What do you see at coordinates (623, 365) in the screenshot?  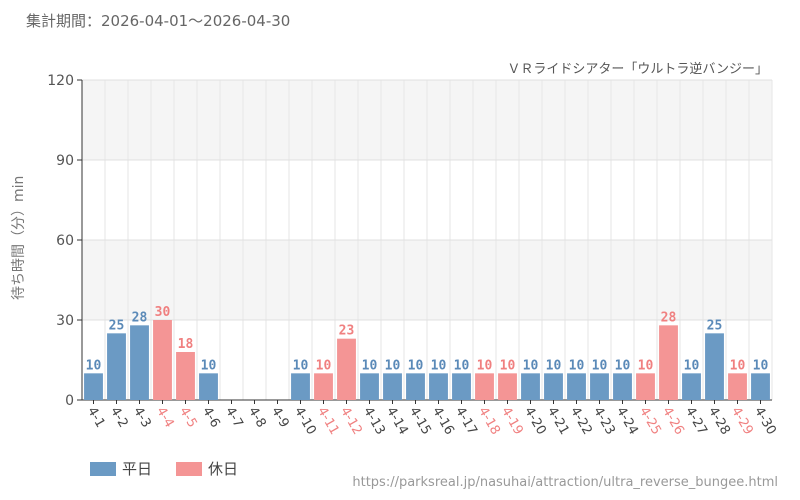 I see `data-label-4-24: 10` at bounding box center [623, 365].